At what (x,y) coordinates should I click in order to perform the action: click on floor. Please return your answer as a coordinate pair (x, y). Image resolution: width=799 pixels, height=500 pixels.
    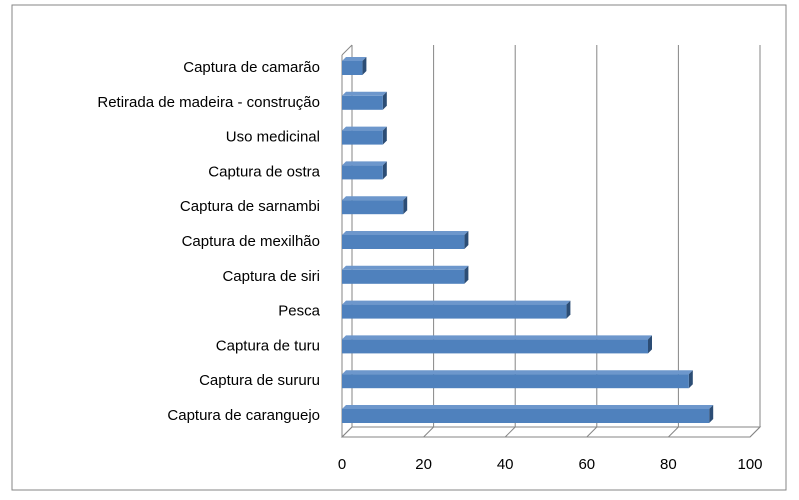
    Looking at the image, I should click on (551, 432).